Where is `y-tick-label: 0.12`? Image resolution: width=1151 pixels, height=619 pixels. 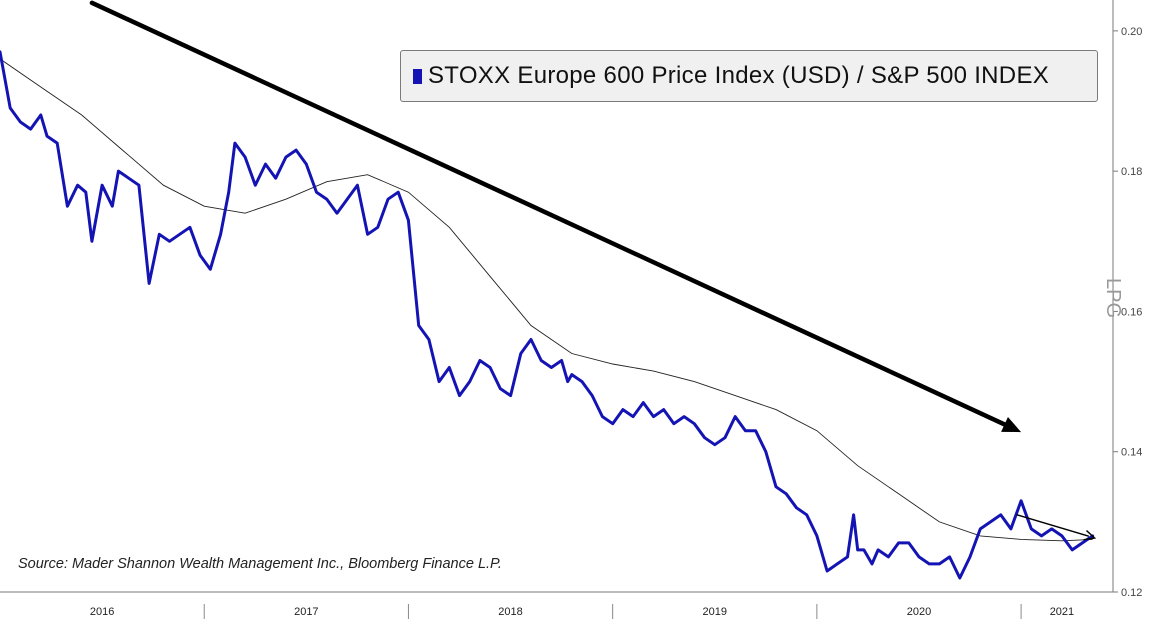
y-tick-label: 0.12 is located at coordinates (1131, 593).